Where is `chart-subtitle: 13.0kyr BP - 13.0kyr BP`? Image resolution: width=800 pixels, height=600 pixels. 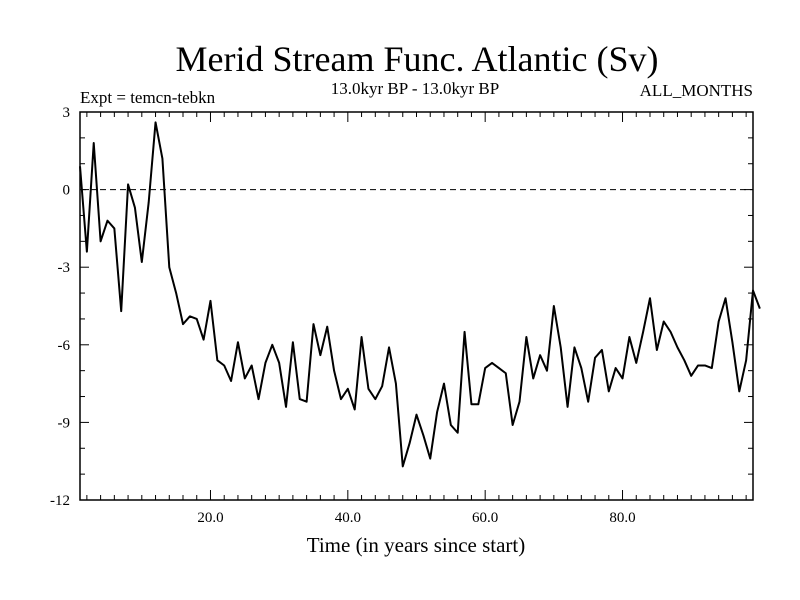 chart-subtitle: 13.0kyr BP - 13.0kyr BP is located at coordinates (415, 88).